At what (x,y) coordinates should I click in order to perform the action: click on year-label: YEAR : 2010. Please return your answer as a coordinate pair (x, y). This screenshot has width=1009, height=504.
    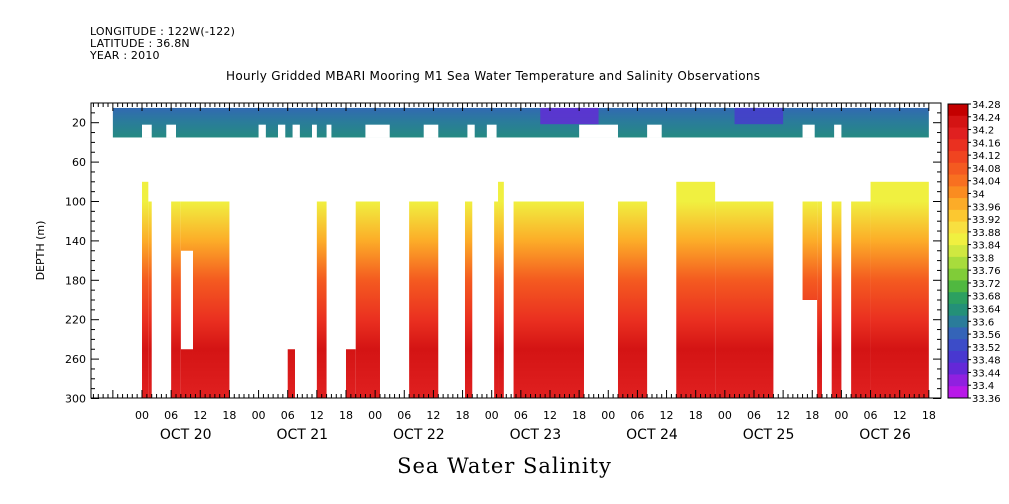
    Looking at the image, I should click on (125, 55).